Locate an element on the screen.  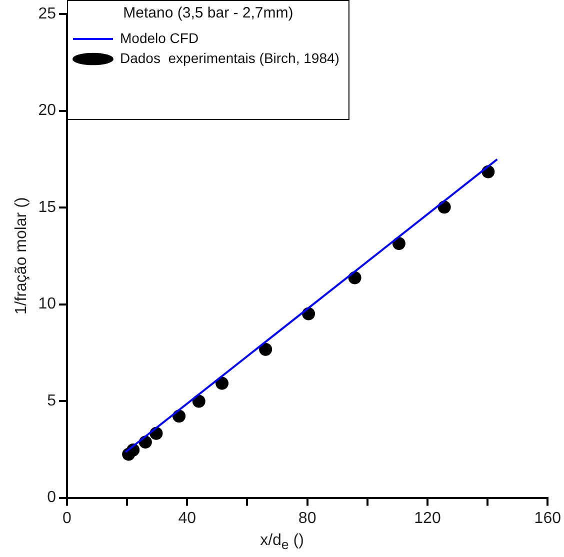
y-tick-label: 25 is located at coordinates (47, 13).